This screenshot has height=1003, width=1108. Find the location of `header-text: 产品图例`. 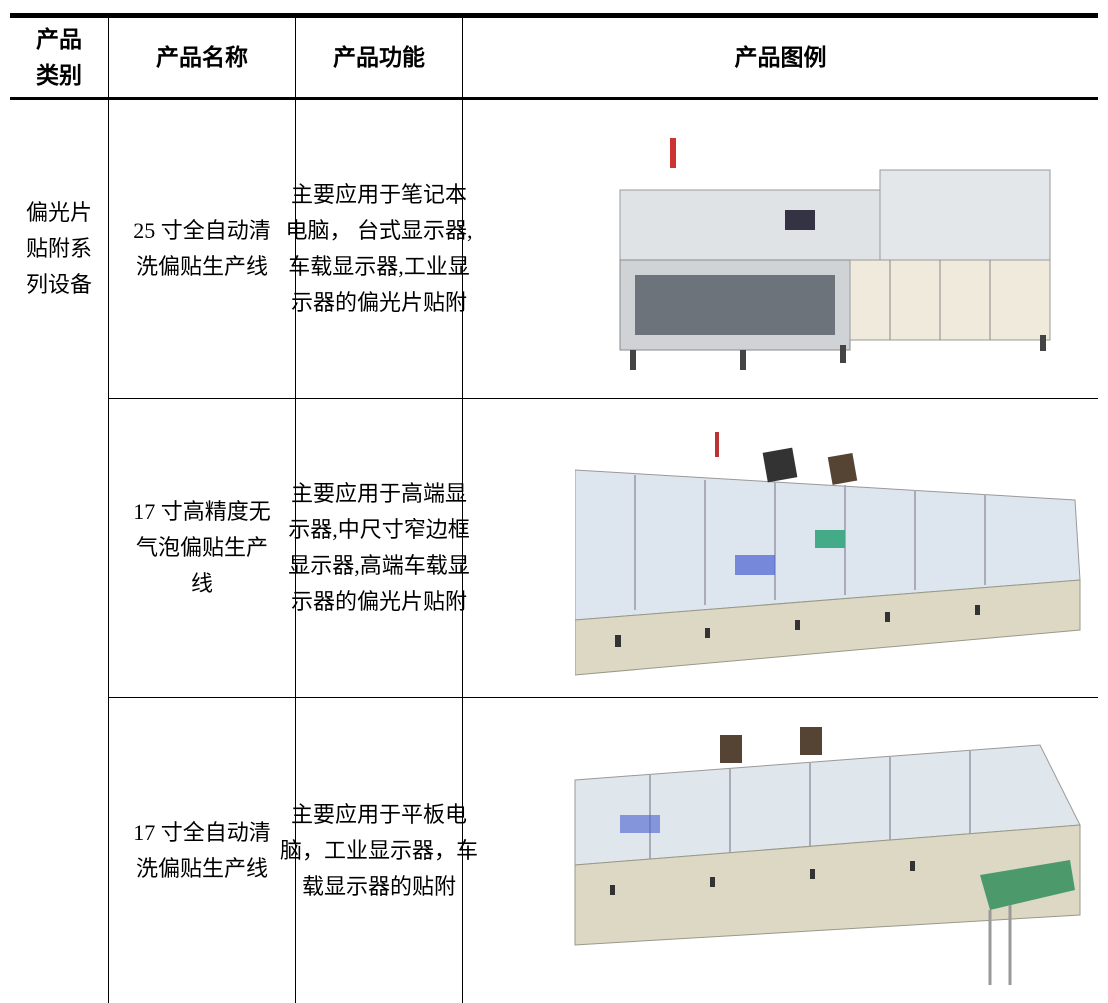

header-text: 产品图例 is located at coordinates (780, 57).